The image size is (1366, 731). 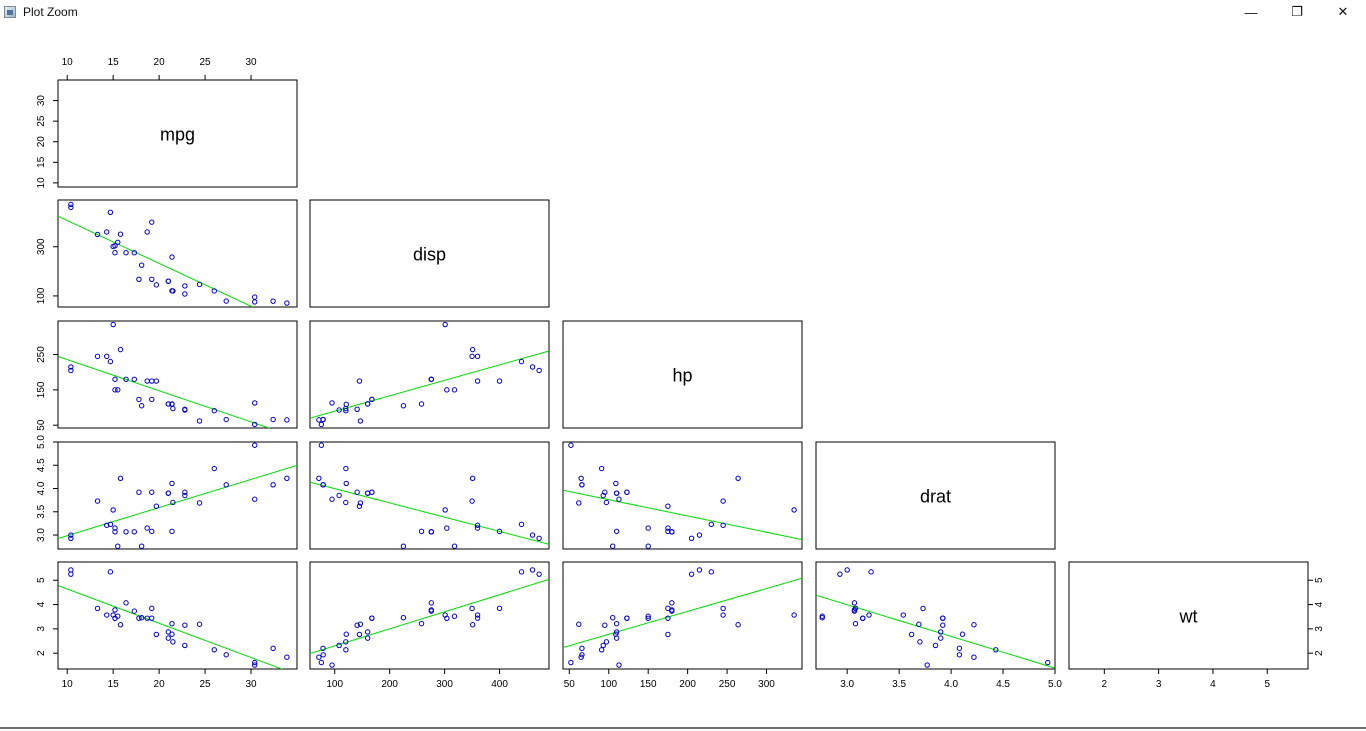 What do you see at coordinates (935, 495) in the screenshot?
I see `panel-frame-drat-vs-drat` at bounding box center [935, 495].